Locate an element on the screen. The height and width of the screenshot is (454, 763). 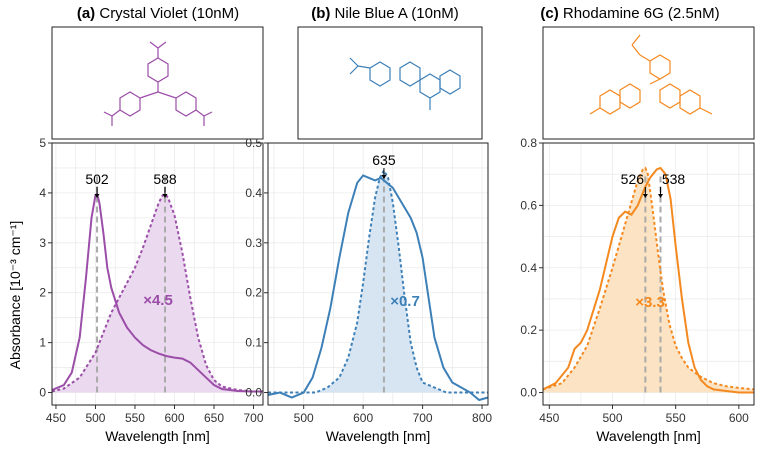
structure-box-rhodamine is located at coordinates (648, 83).